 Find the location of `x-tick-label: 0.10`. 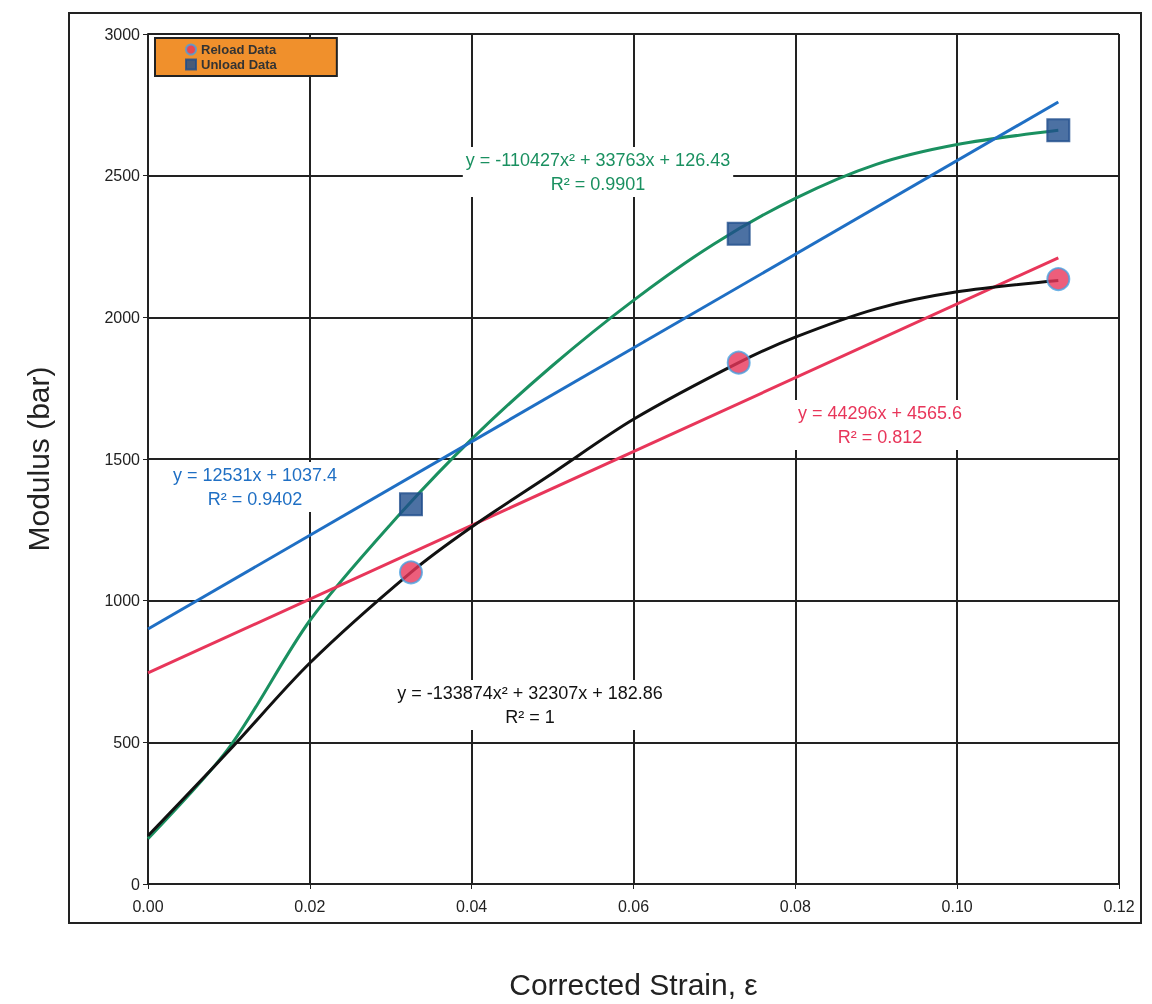

x-tick-label: 0.10 is located at coordinates (957, 906).